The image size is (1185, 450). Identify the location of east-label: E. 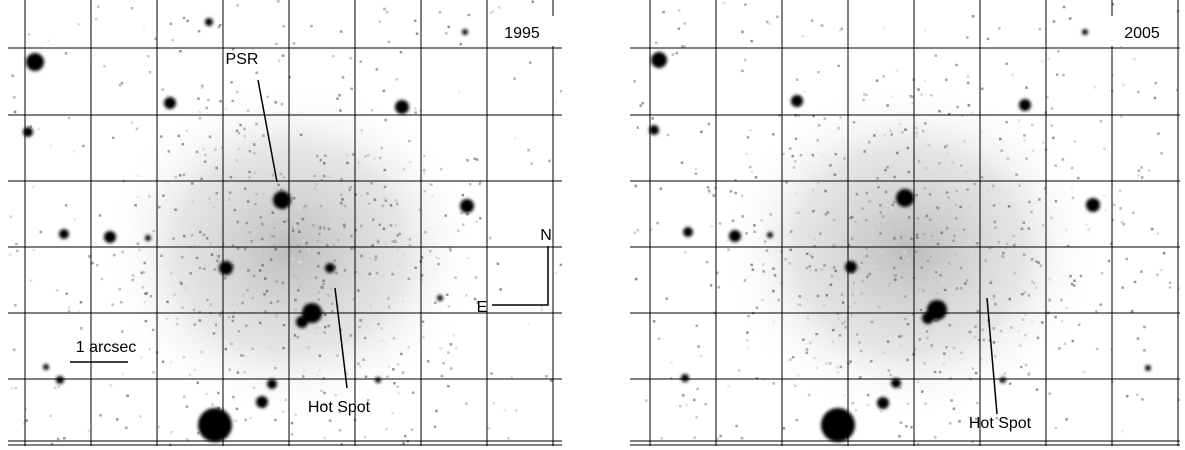
(482, 307).